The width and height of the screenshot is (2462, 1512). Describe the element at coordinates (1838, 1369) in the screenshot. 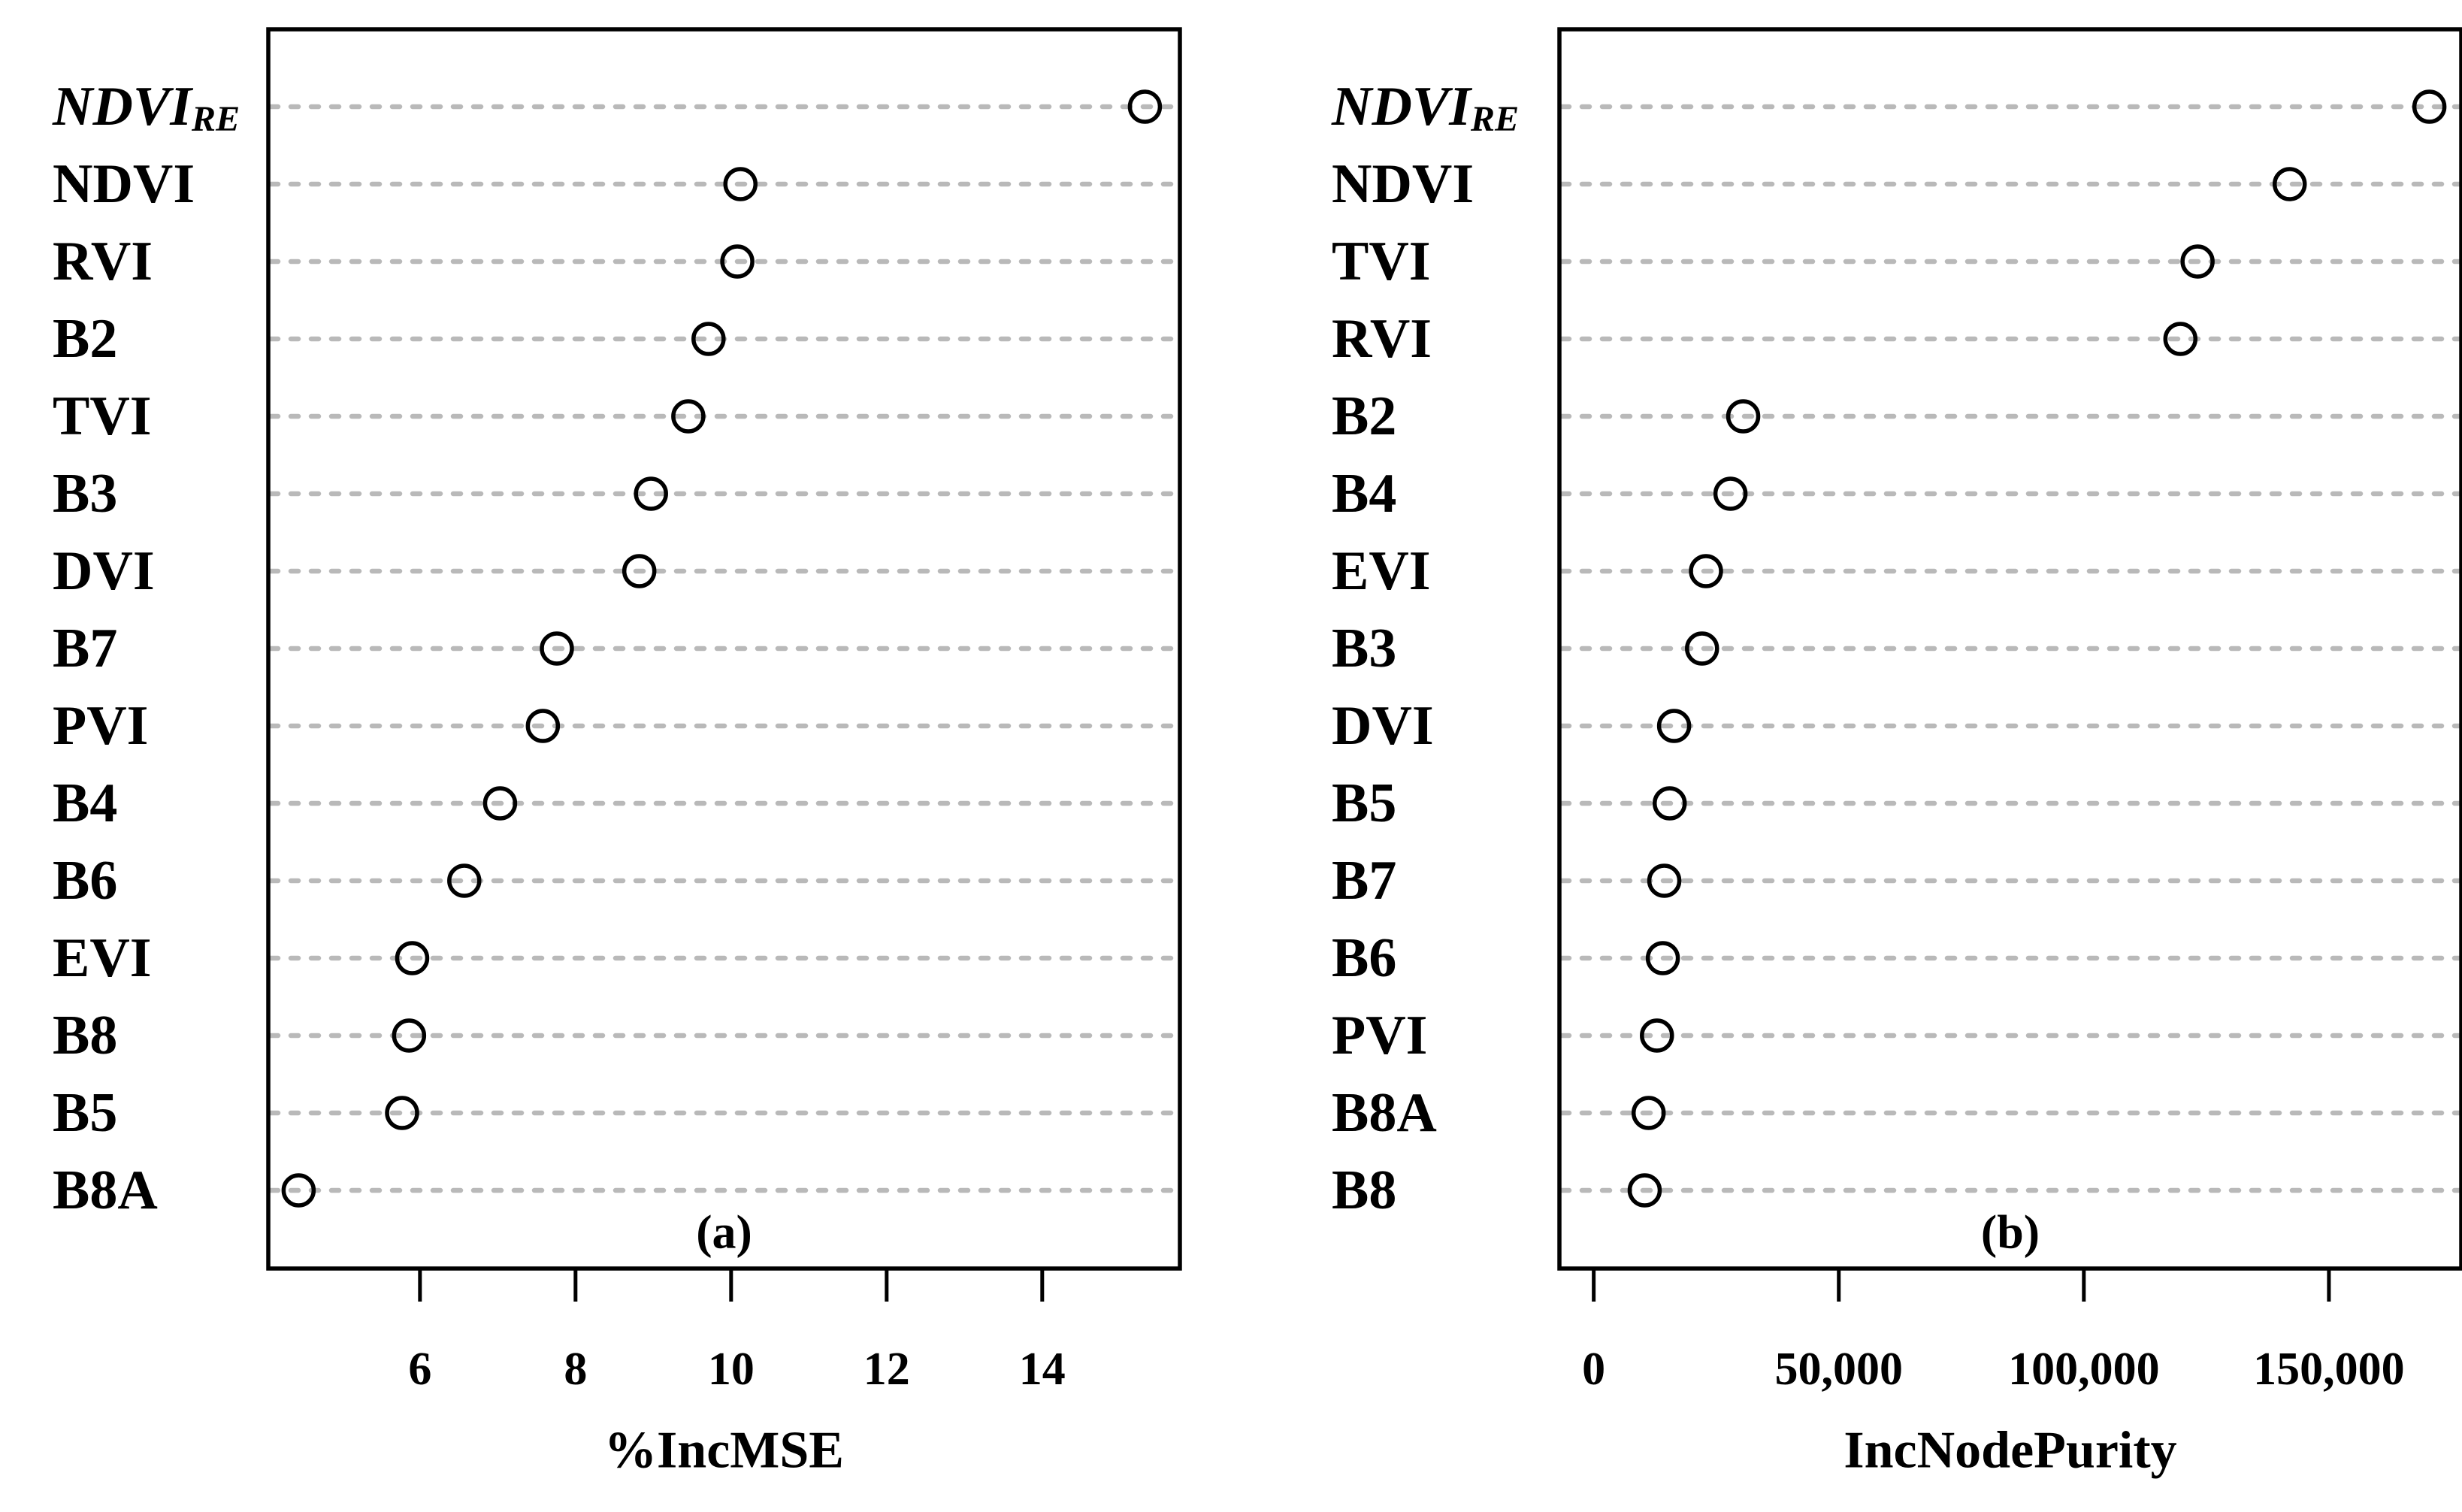

I see `x-tick-label: 50,000` at that location.